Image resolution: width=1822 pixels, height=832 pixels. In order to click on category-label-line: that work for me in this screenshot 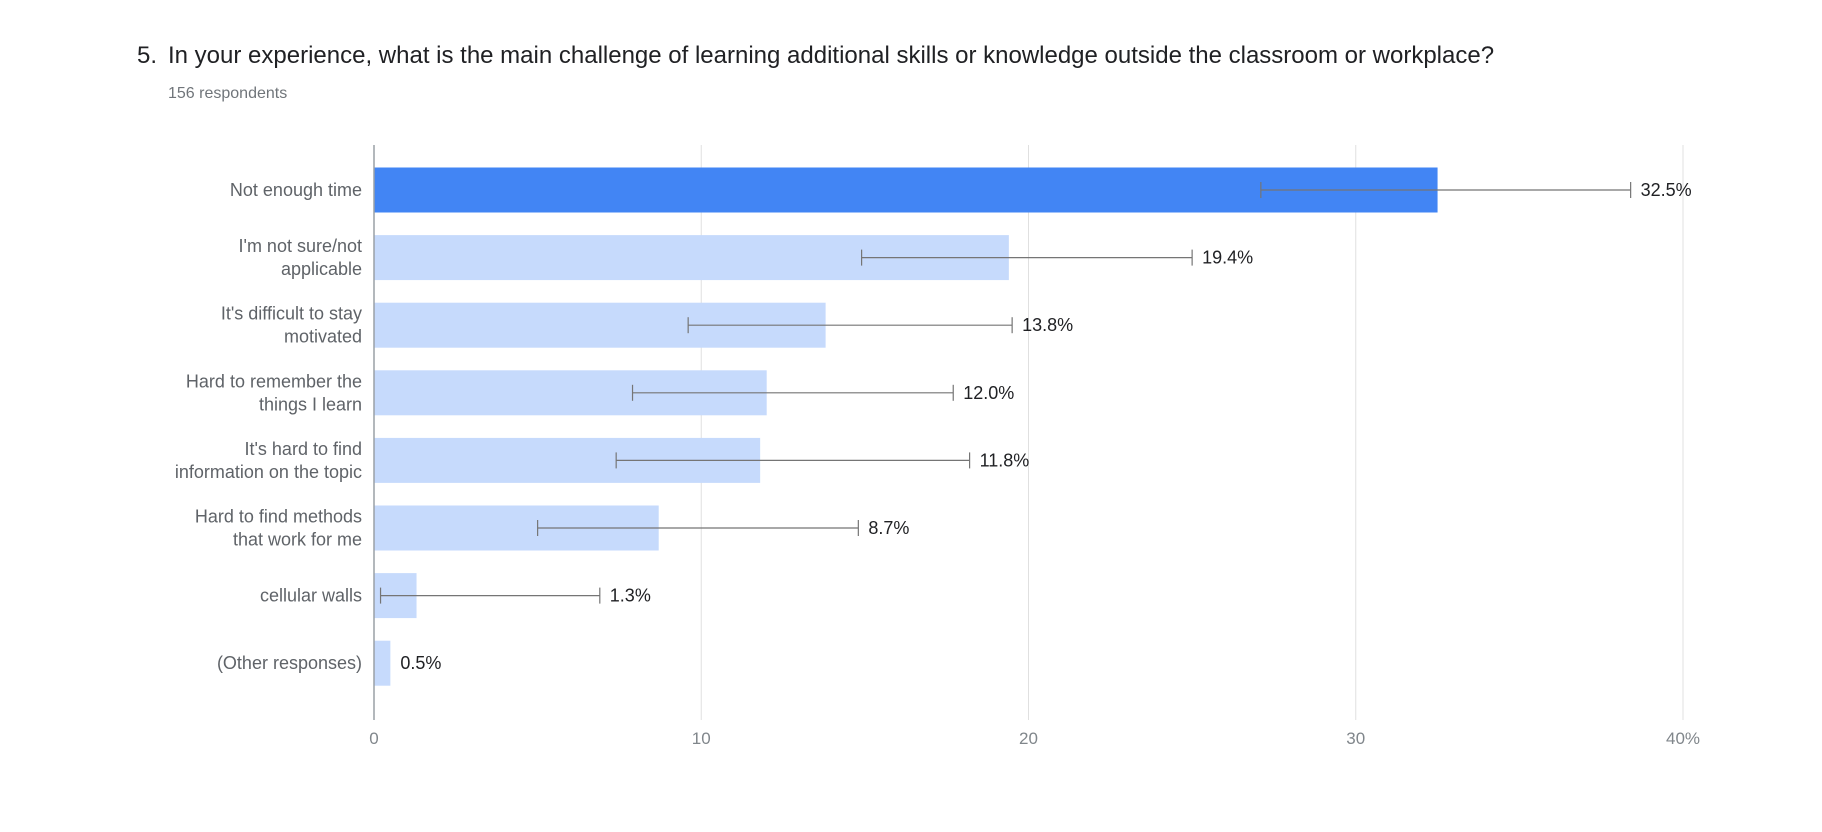, I will do `click(297, 540)`.